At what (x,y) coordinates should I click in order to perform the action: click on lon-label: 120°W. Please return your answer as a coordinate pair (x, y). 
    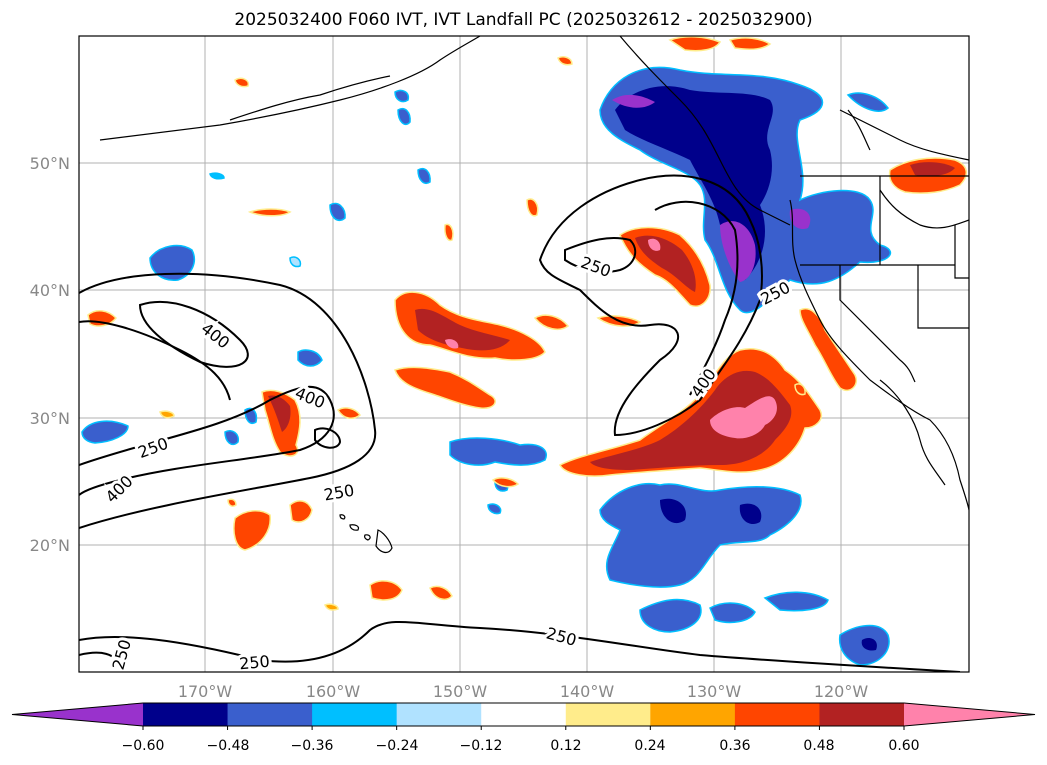
    Looking at the image, I should click on (841, 691).